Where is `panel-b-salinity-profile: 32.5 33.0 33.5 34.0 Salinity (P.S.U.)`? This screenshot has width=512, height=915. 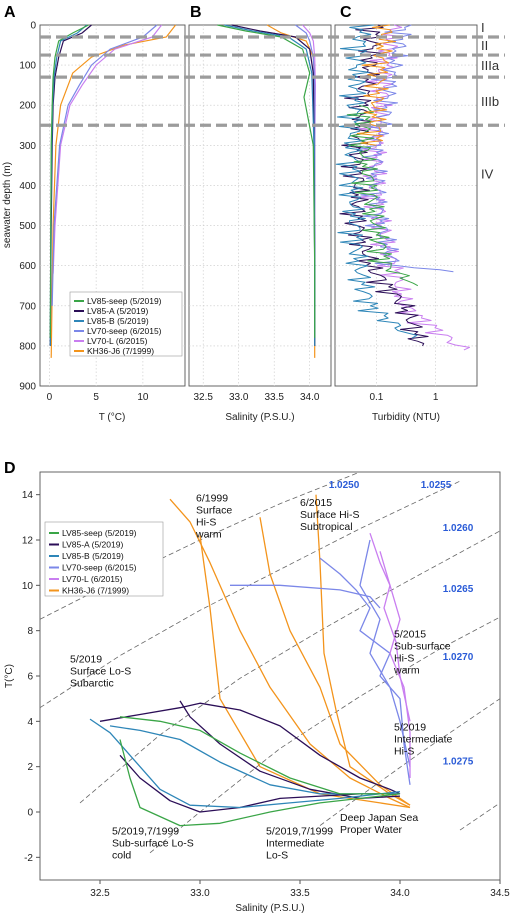 panel-b-salinity-profile: 32.5 33.0 33.5 34.0 Salinity (P.S.U.) is located at coordinates (260, 223).